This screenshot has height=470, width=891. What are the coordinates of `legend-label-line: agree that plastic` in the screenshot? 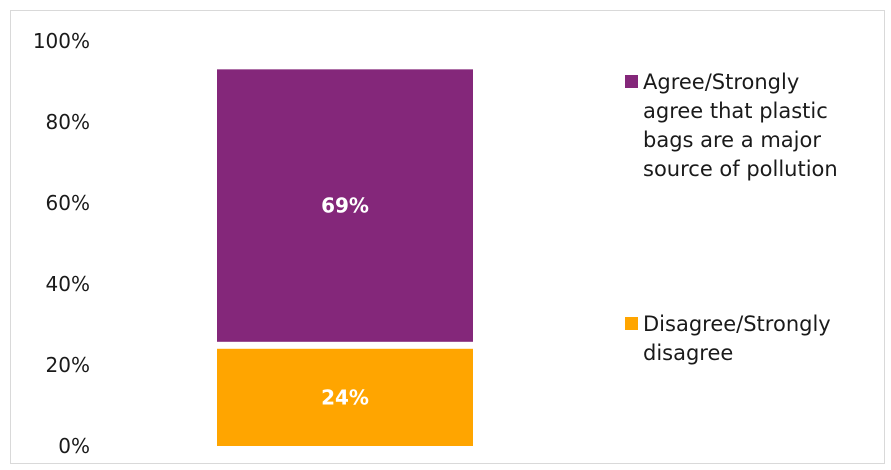 It's located at (735, 111).